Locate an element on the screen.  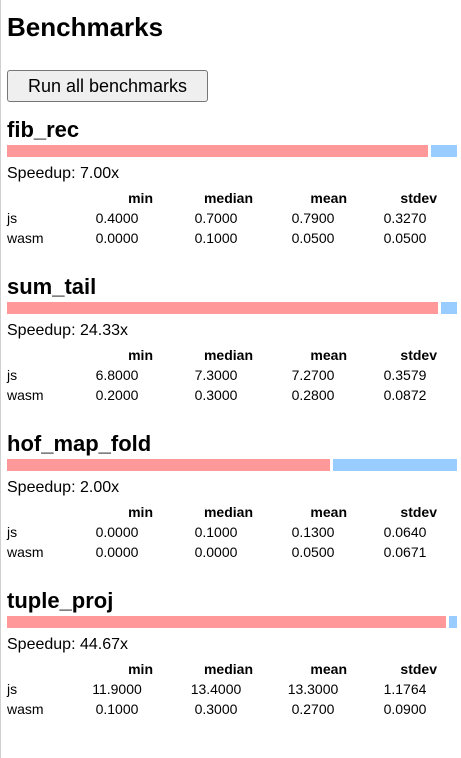
cell-median: 0.0000 is located at coordinates (216, 552).